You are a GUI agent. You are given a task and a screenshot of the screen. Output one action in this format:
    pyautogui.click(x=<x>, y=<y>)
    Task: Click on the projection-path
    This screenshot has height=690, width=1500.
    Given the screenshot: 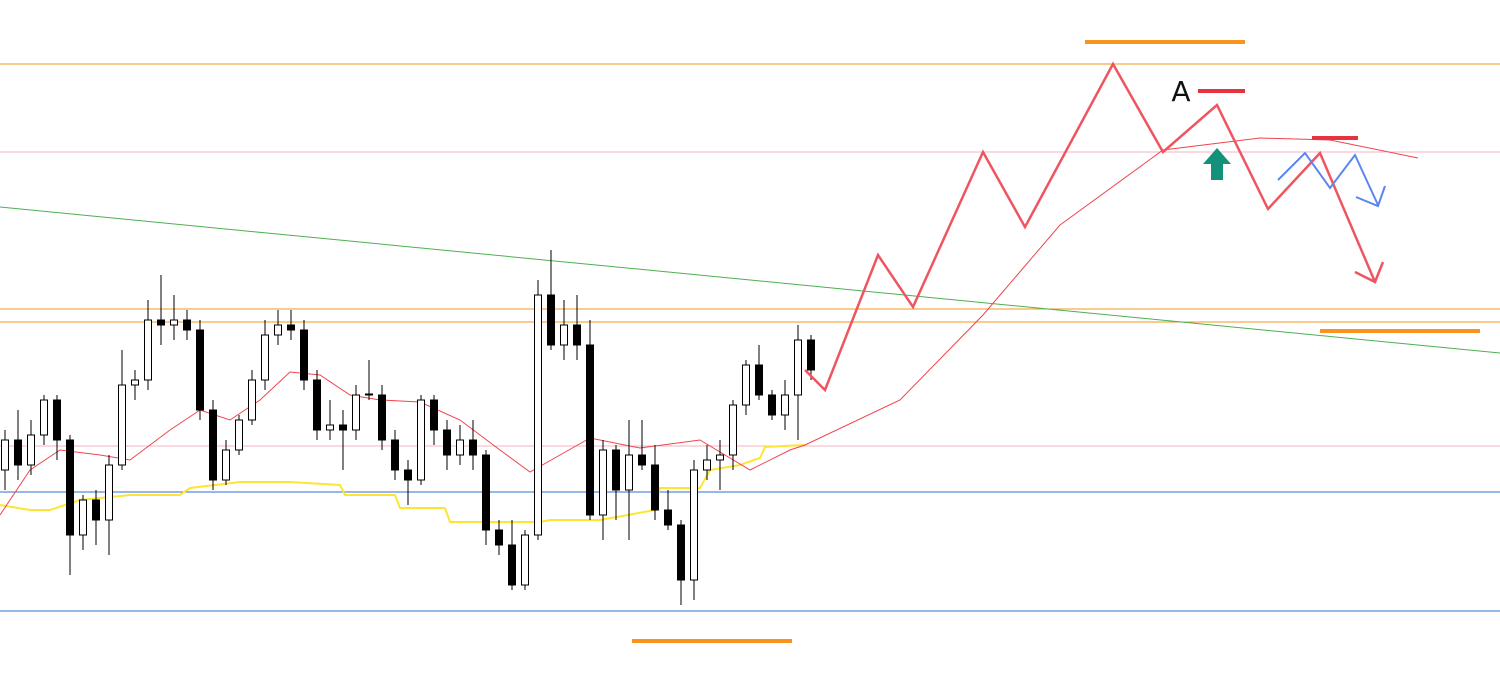 What is the action you would take?
    pyautogui.click(x=1328, y=178)
    